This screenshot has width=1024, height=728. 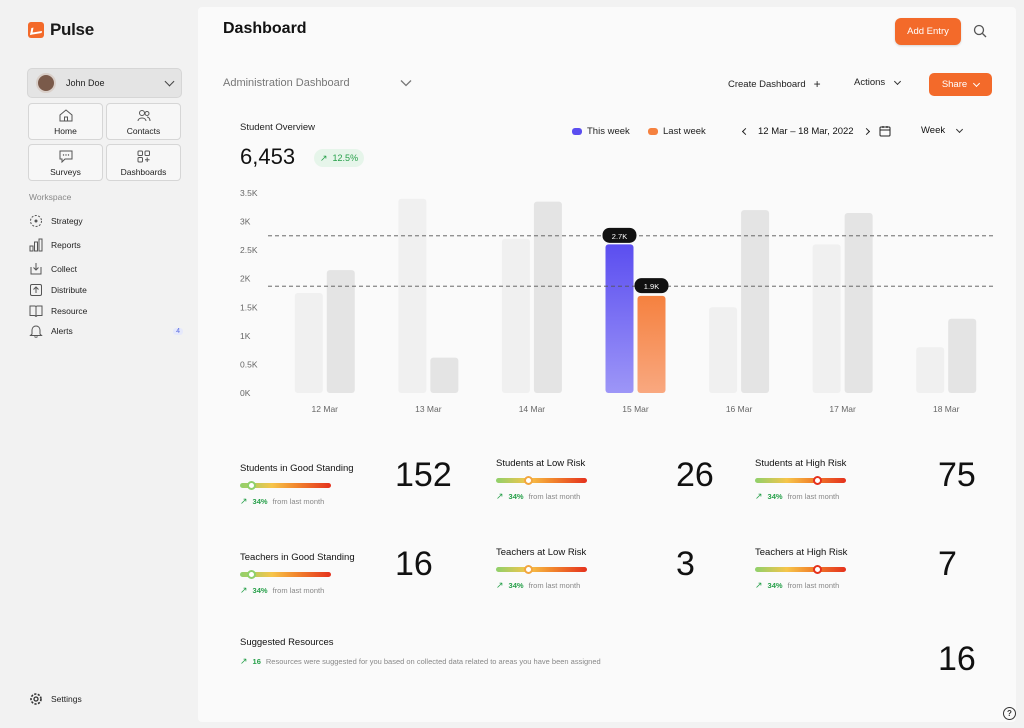 I want to click on nav-item-distribute: Distribute, so click(x=107, y=290).